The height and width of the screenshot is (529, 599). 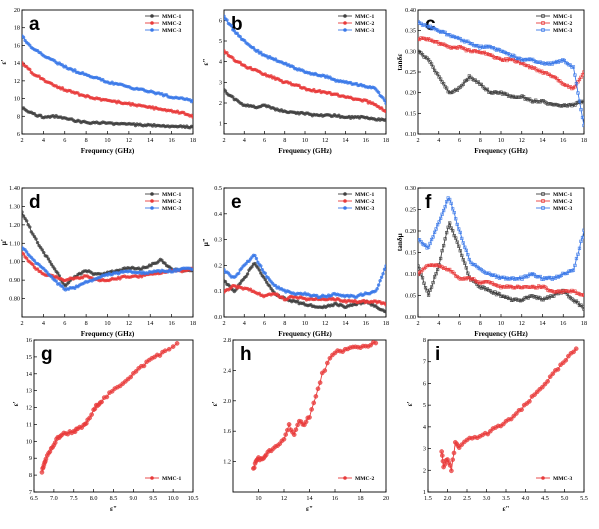 What do you see at coordinates (410, 317) in the screenshot?
I see `y-tick-label: 0.00` at bounding box center [410, 317].